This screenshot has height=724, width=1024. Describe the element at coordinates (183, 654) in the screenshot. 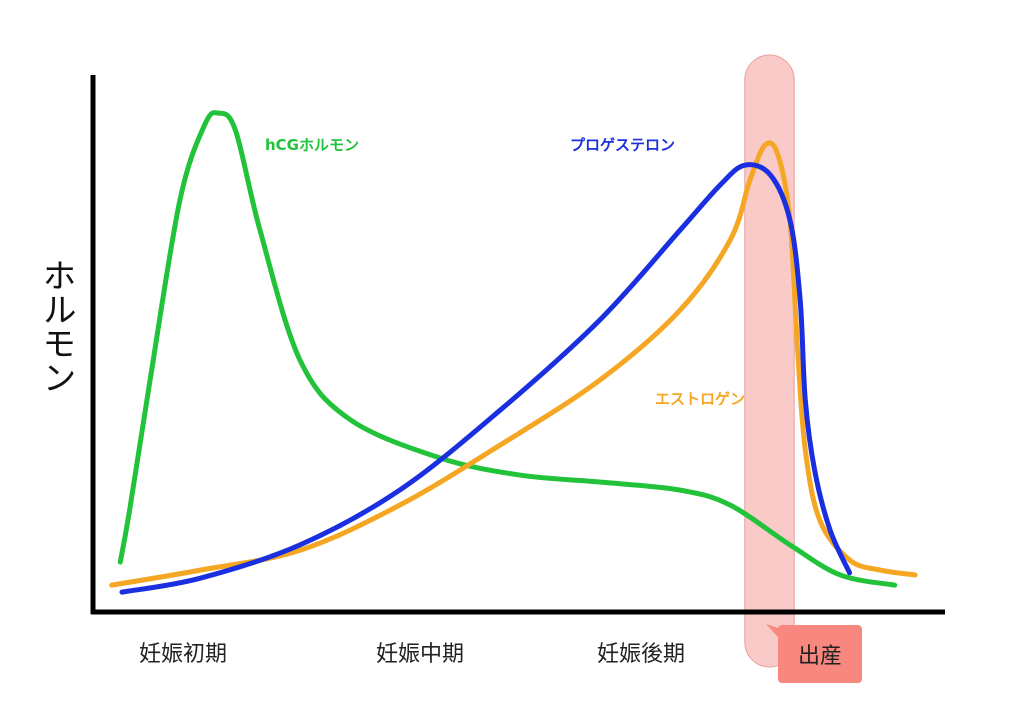

I see `x-tick-label: 妊娠初期` at that location.